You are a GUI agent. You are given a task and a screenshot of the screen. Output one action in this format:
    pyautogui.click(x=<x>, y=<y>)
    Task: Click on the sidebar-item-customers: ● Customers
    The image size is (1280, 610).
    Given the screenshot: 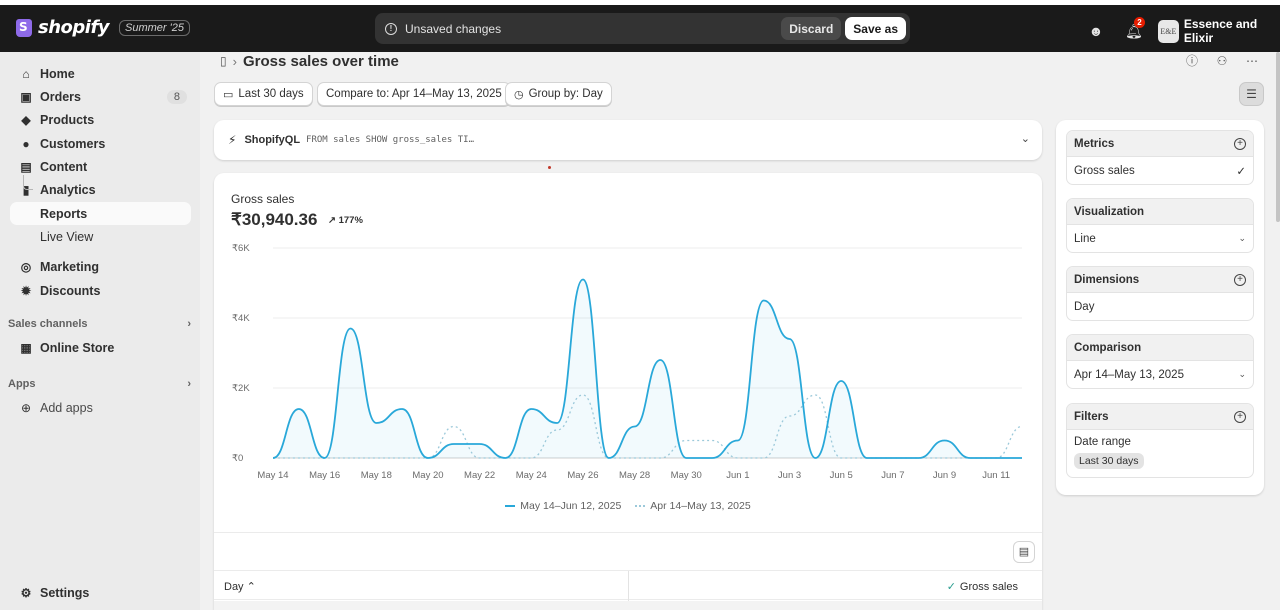 What is the action you would take?
    pyautogui.click(x=100, y=143)
    